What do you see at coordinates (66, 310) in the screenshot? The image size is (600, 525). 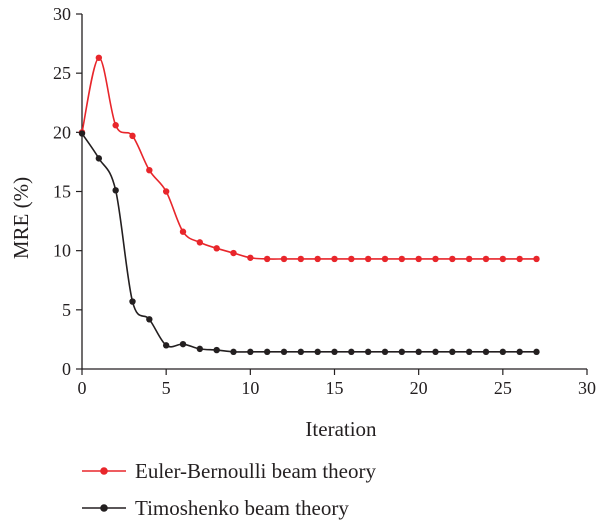 I see `y-tick-label: 5` at bounding box center [66, 310].